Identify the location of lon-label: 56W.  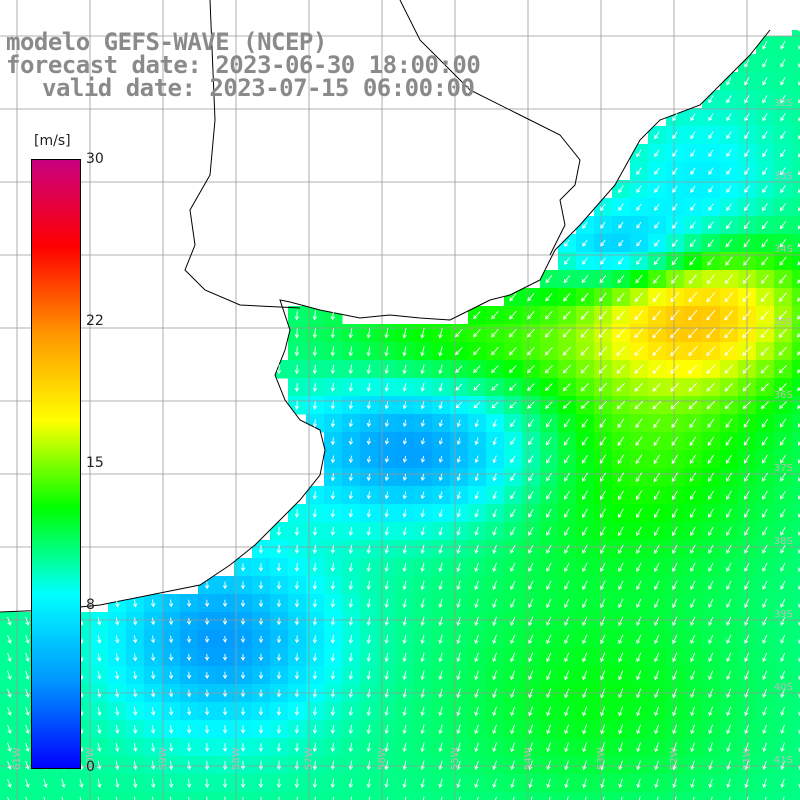
(382, 758).